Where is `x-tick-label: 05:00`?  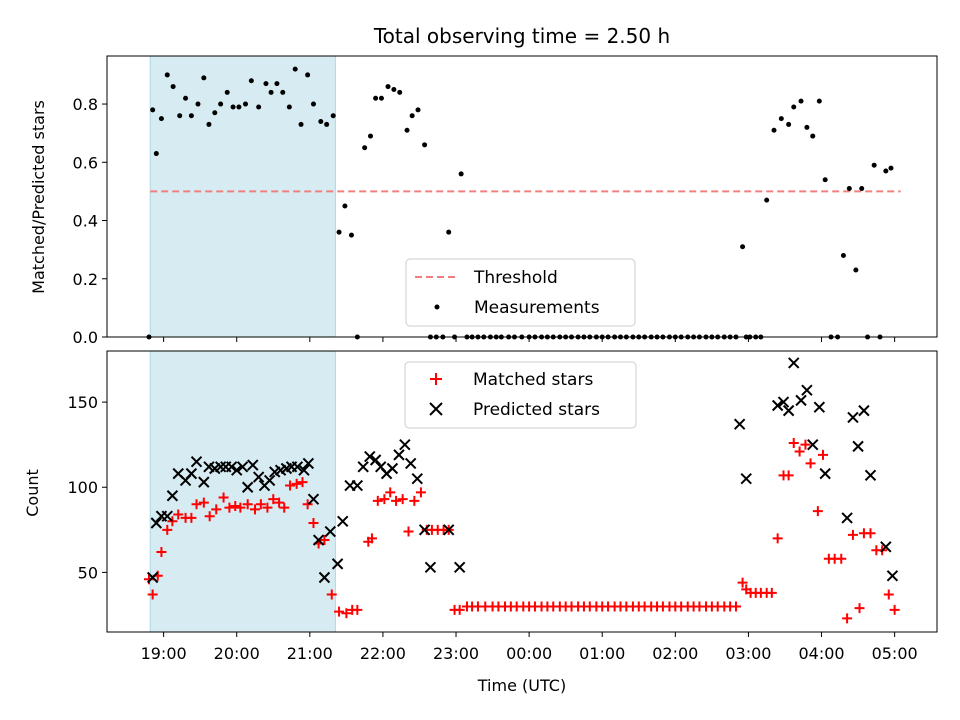 x-tick-label: 05:00 is located at coordinates (895, 653).